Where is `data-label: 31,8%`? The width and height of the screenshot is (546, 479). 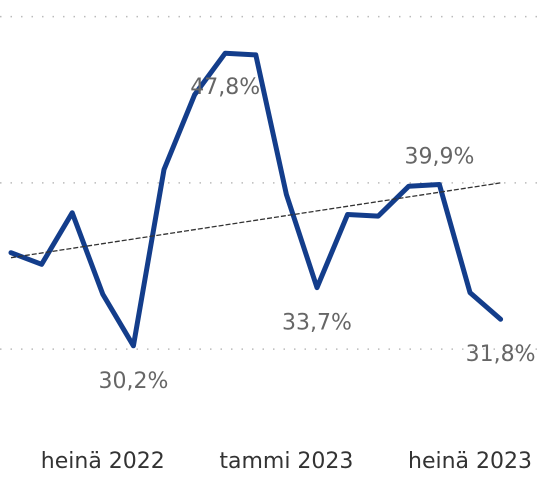 data-label: 31,8% is located at coordinates (501, 354).